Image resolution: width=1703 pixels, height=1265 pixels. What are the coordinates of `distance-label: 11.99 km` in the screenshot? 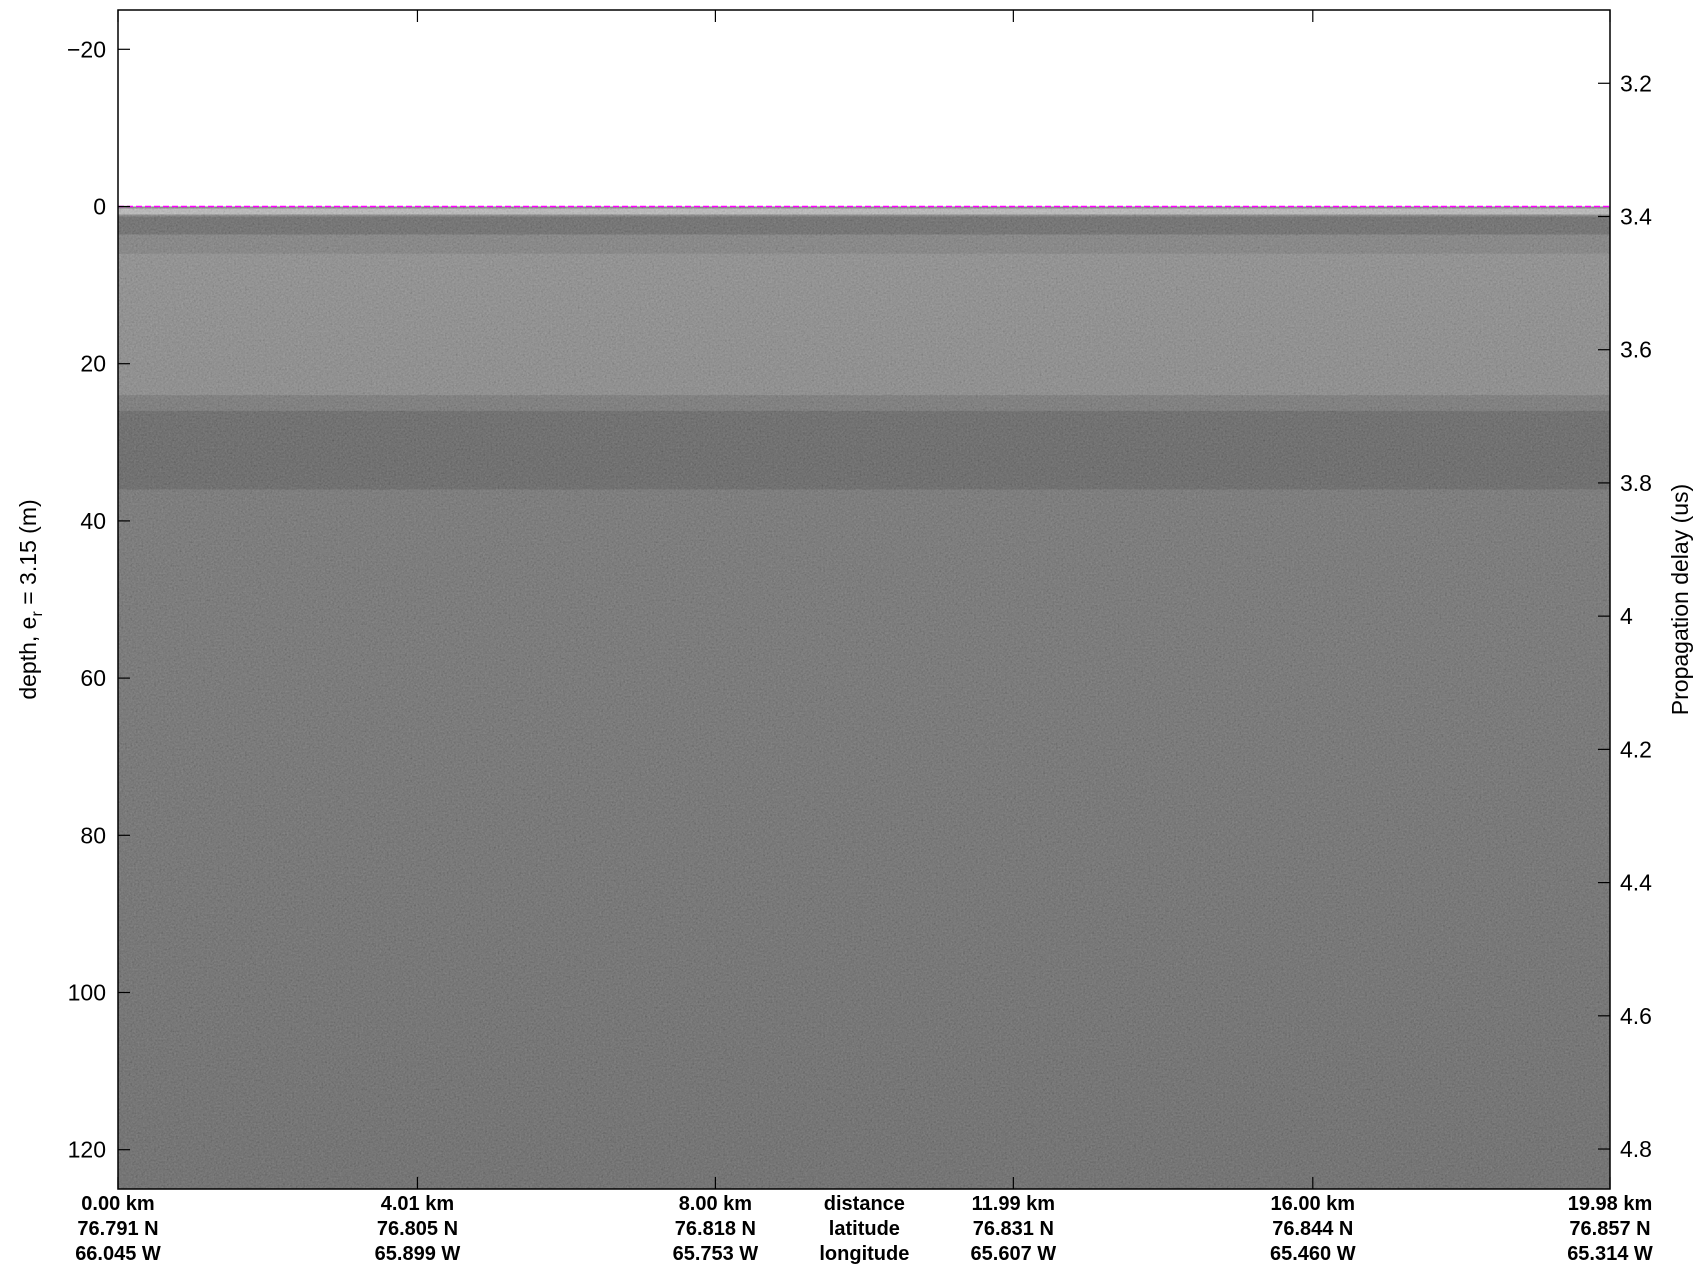 It's located at (1013, 1204).